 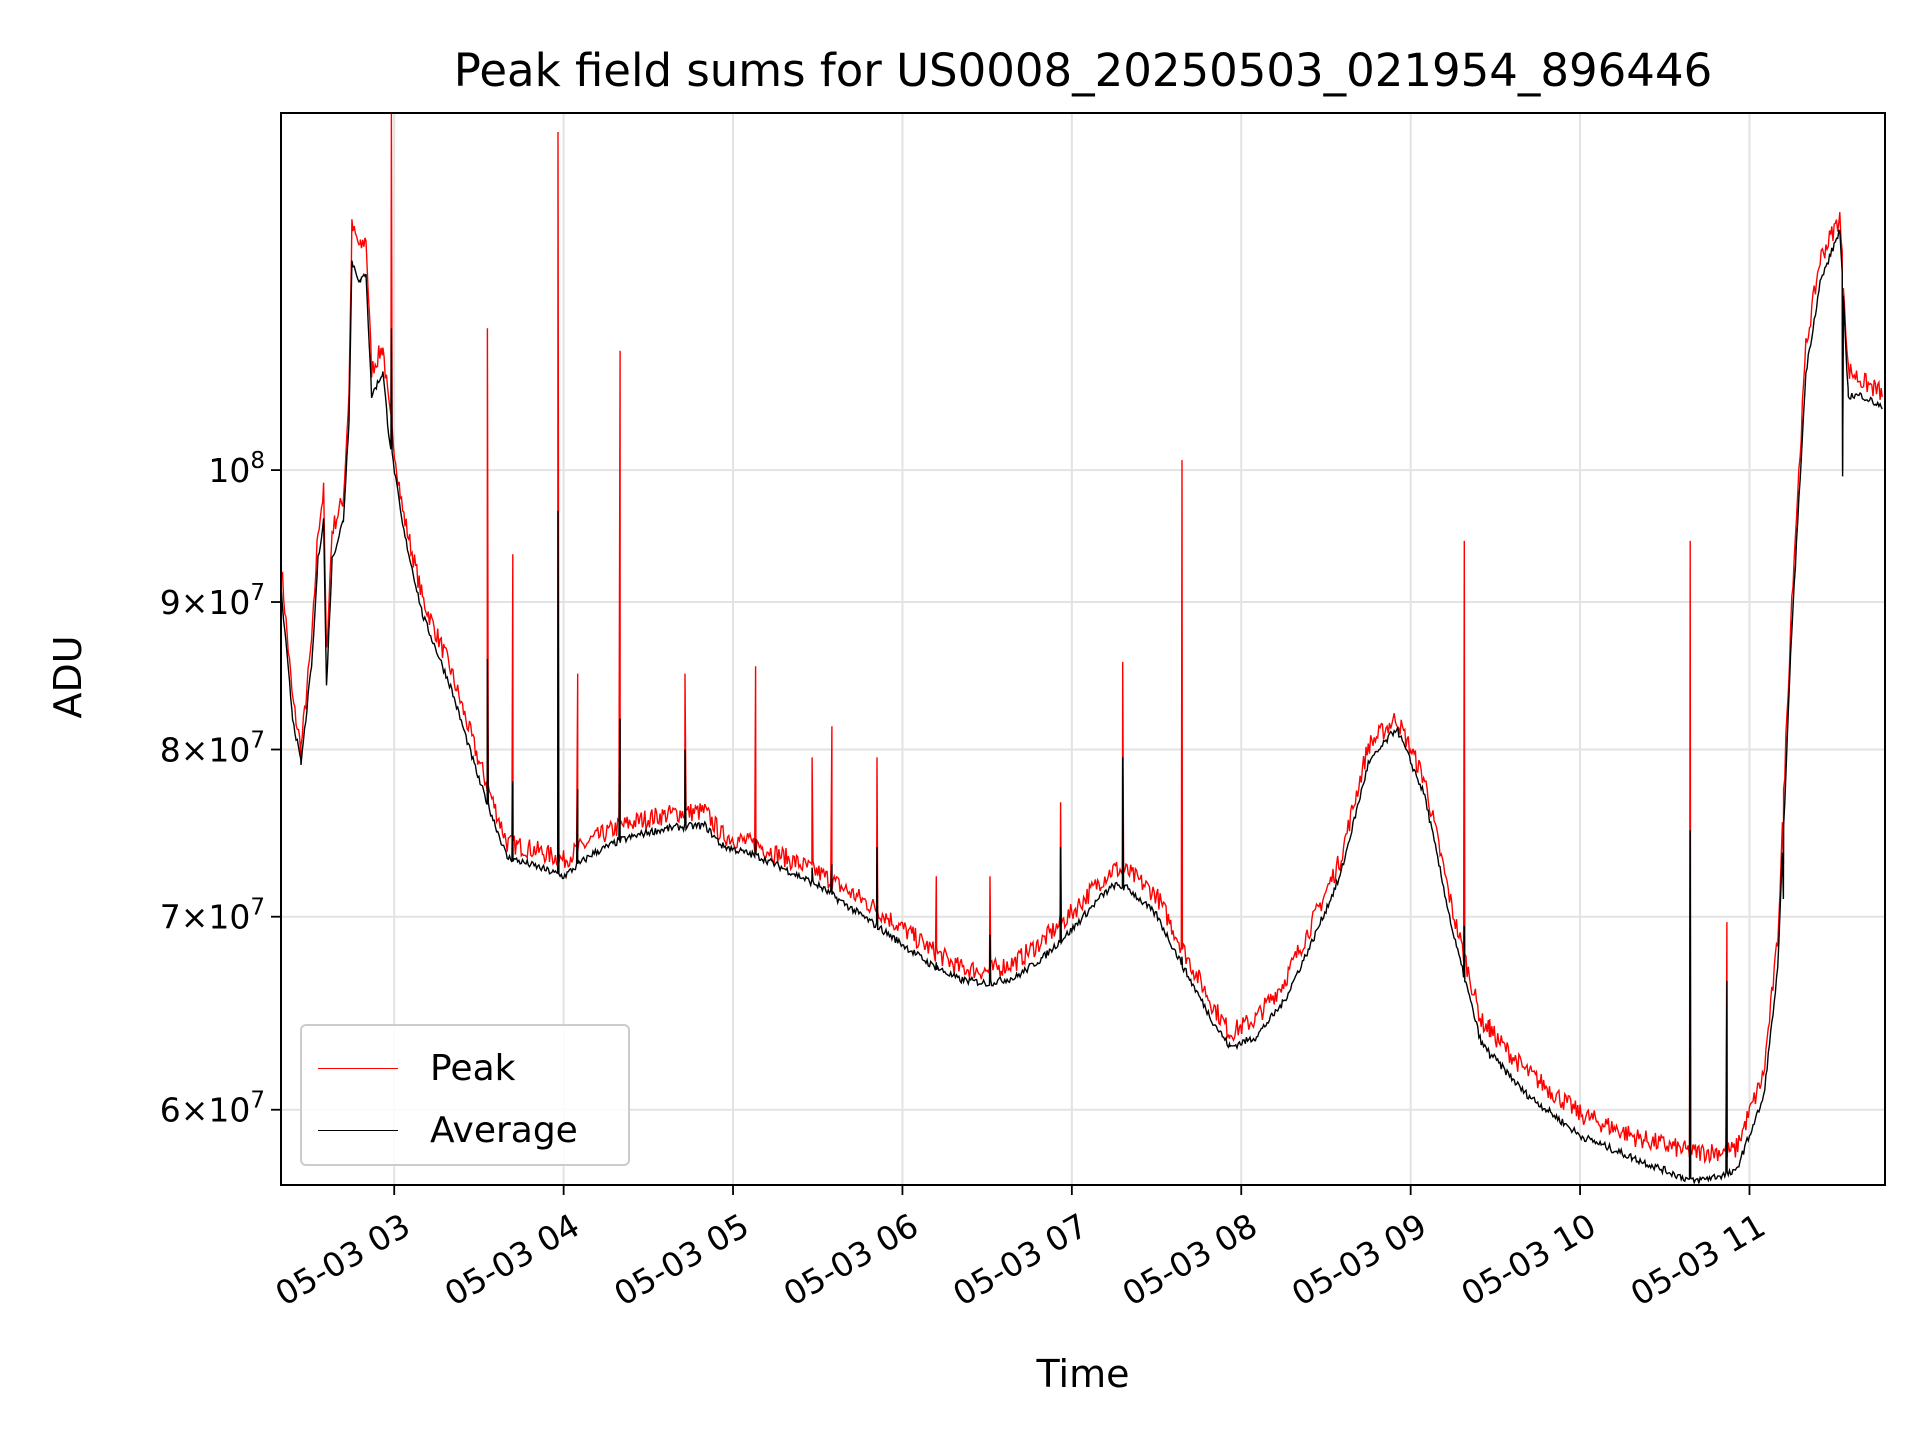 What do you see at coordinates (851, 1260) in the screenshot?
I see `x-tick-label: 05-03 06` at bounding box center [851, 1260].